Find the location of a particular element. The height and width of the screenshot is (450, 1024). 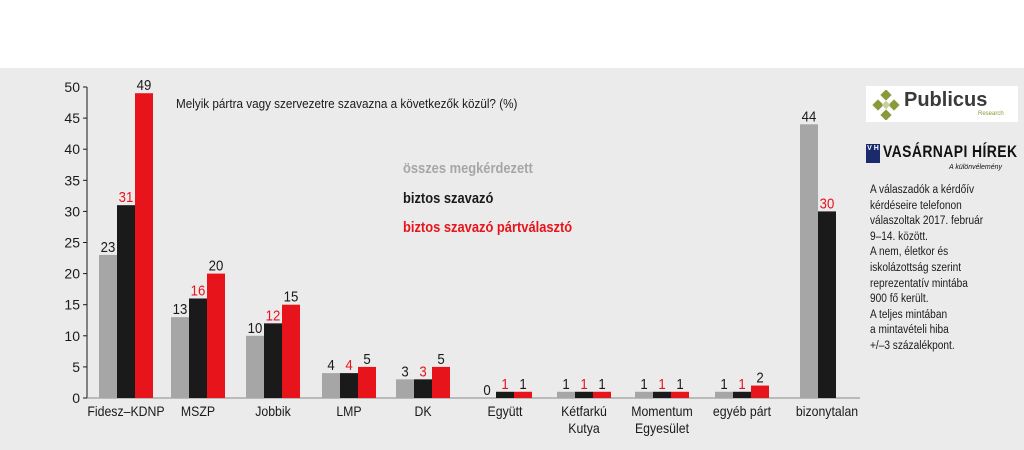

publicus-diamond-icon is located at coordinates (886, 105).